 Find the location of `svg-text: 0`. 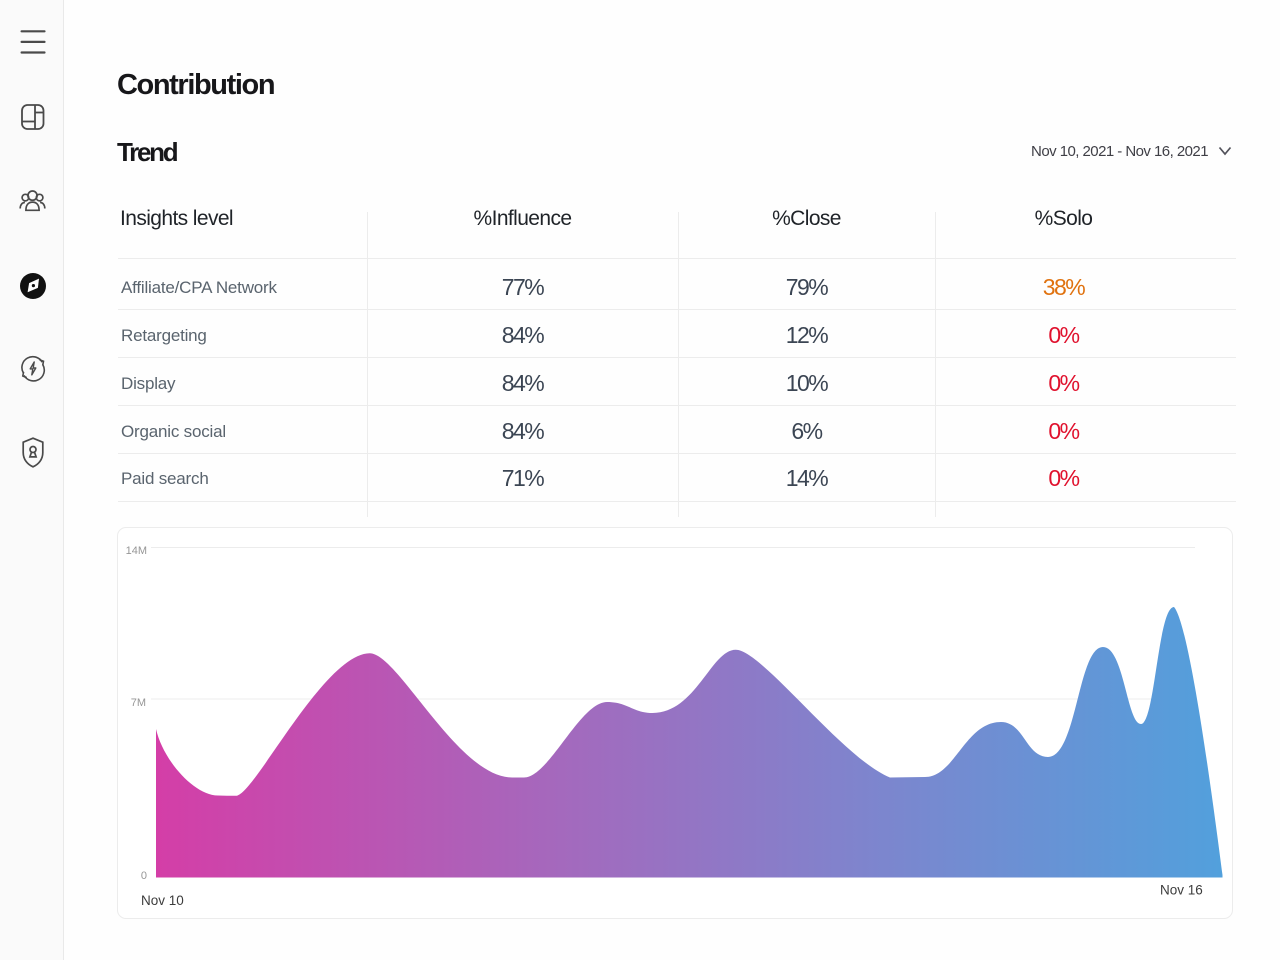

svg-text: 0 is located at coordinates (144, 876).